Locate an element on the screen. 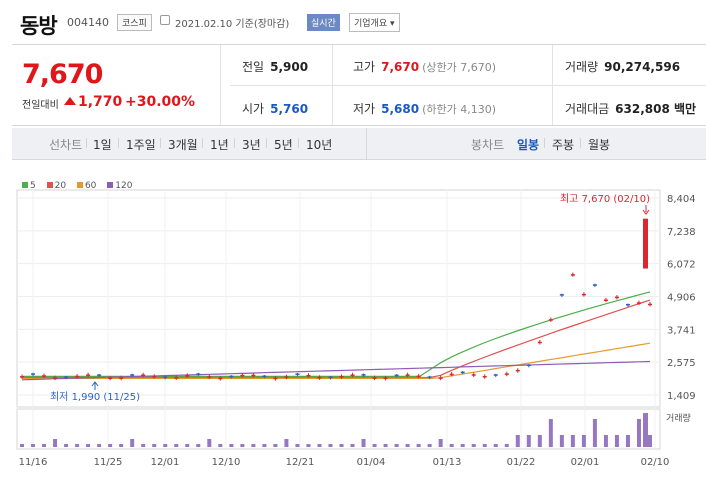  chart-tabs: 선차트 1일 1주일 3개월 1년 3년 5년 10년 봉차트 일봉 주봉 월봉 is located at coordinates (359, 144).